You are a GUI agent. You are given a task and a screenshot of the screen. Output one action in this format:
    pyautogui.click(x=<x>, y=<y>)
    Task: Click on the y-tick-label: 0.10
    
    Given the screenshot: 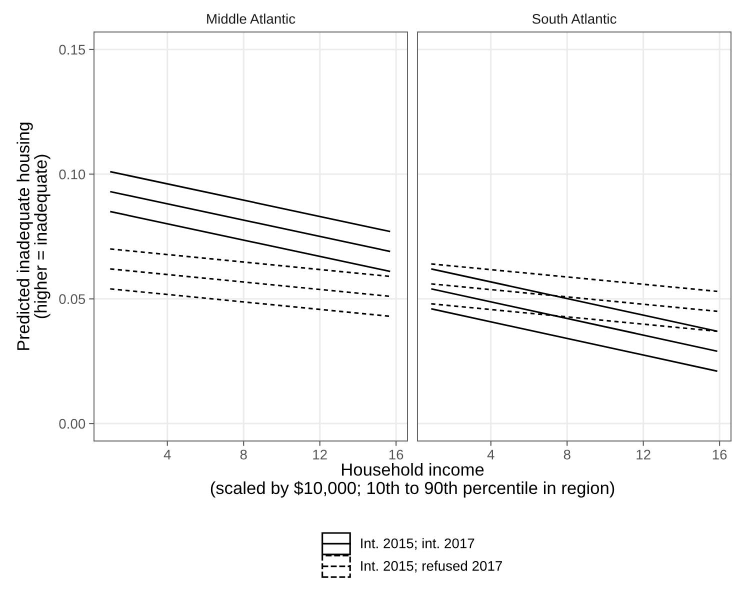 What is the action you would take?
    pyautogui.click(x=72, y=174)
    